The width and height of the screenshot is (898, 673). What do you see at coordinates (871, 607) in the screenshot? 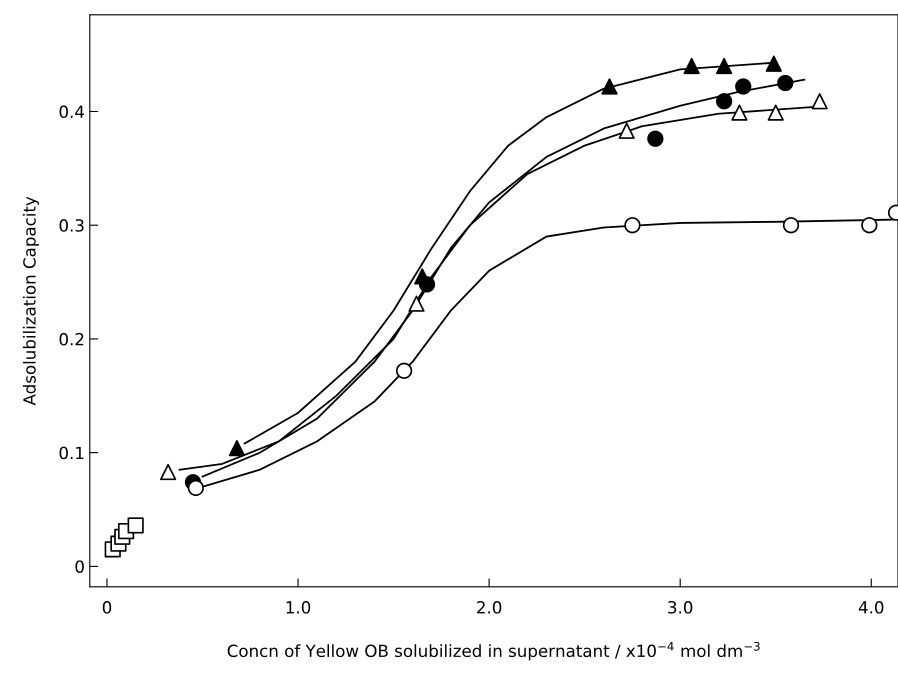
I see `x-tick-label: 4.0` at bounding box center [871, 607].